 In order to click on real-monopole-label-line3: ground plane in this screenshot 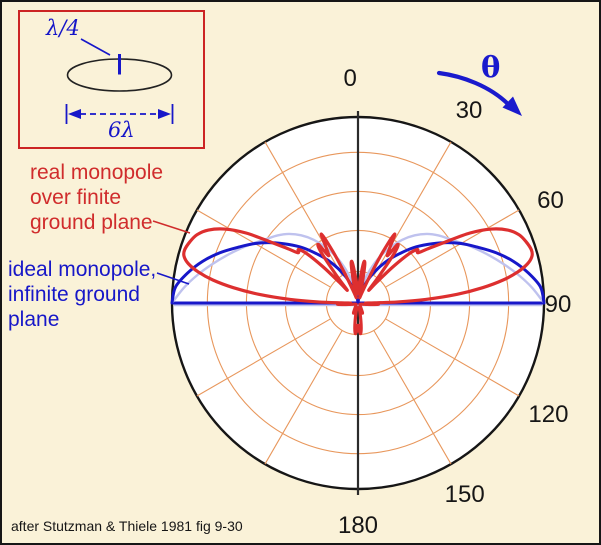, I will do `click(91, 222)`.